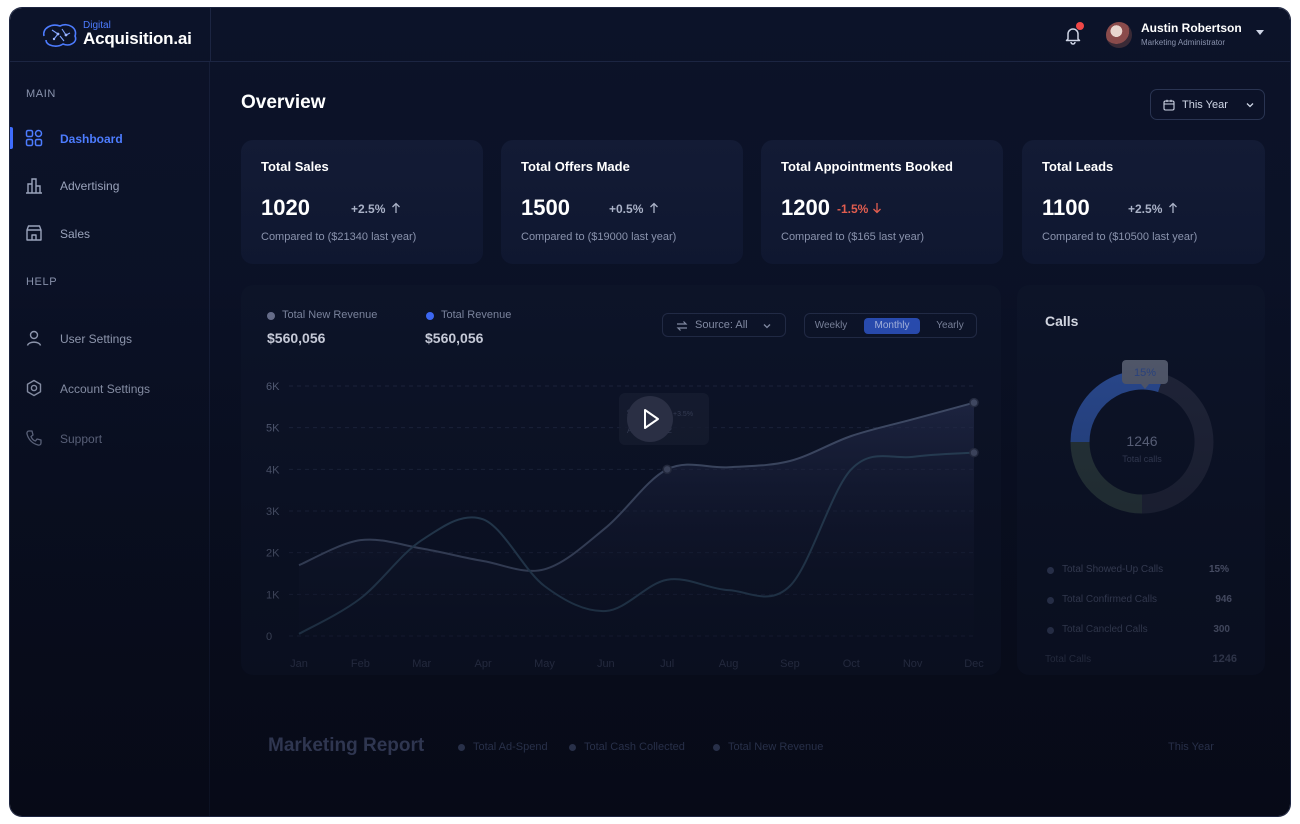  I want to click on gear-icon, so click(34, 388).